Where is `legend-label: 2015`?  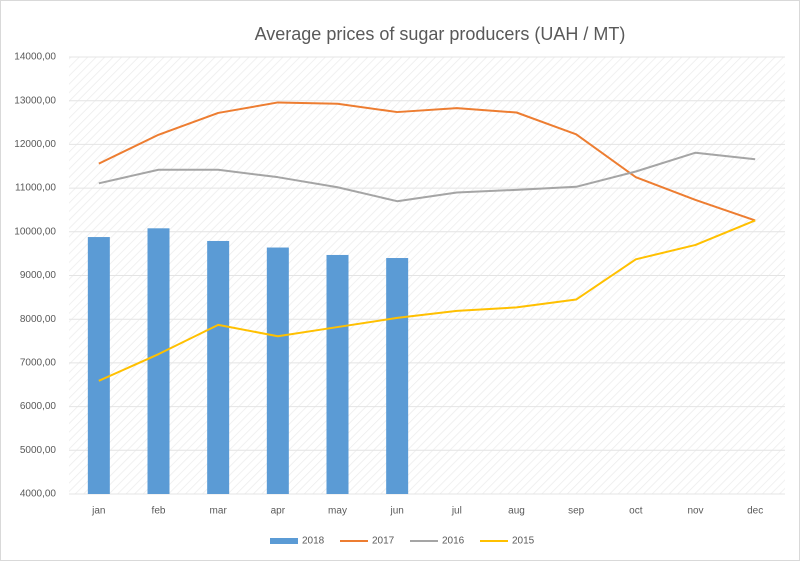 legend-label: 2015 is located at coordinates (523, 541).